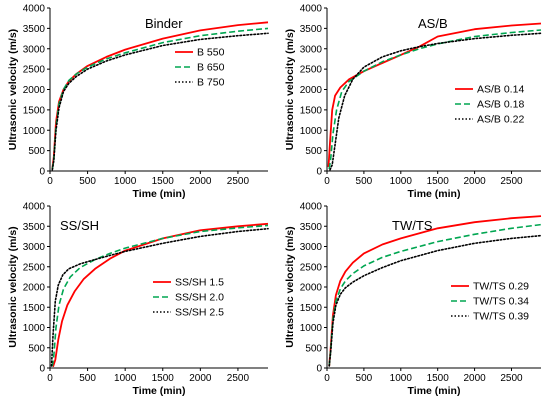  What do you see at coordinates (199, 313) in the screenshot?
I see `legend-label: SS/SH 2.5` at bounding box center [199, 313].